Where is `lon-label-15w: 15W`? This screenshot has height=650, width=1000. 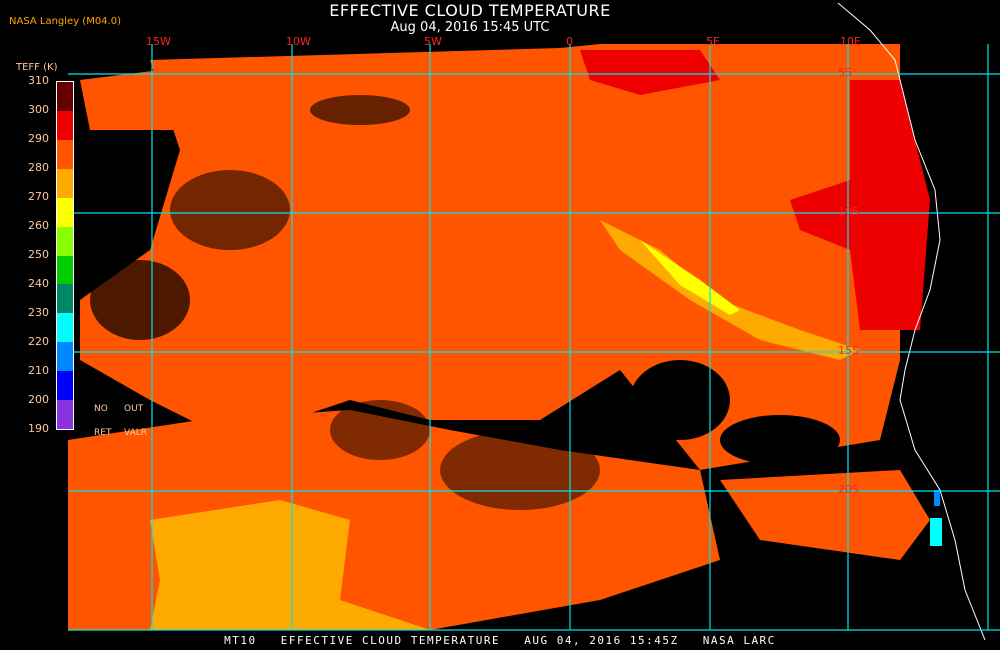
lon-label-15w: 15W is located at coordinates (158, 41).